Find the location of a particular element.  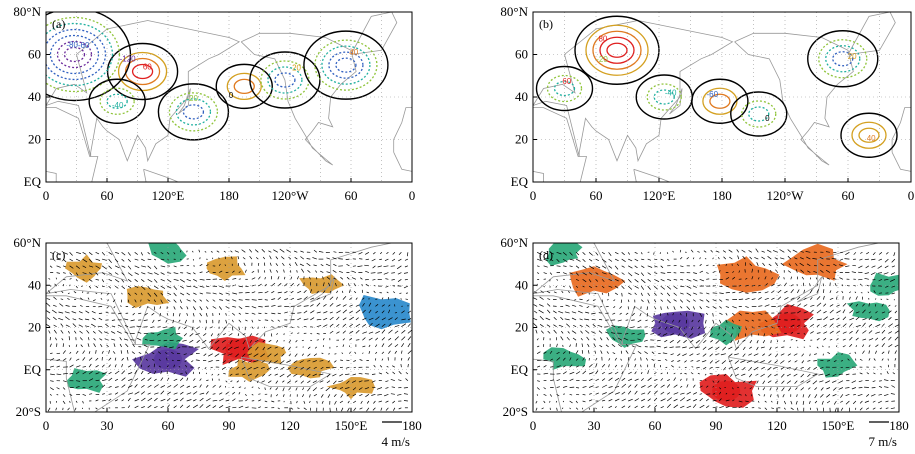

panel-content is located at coordinates (229, 327).